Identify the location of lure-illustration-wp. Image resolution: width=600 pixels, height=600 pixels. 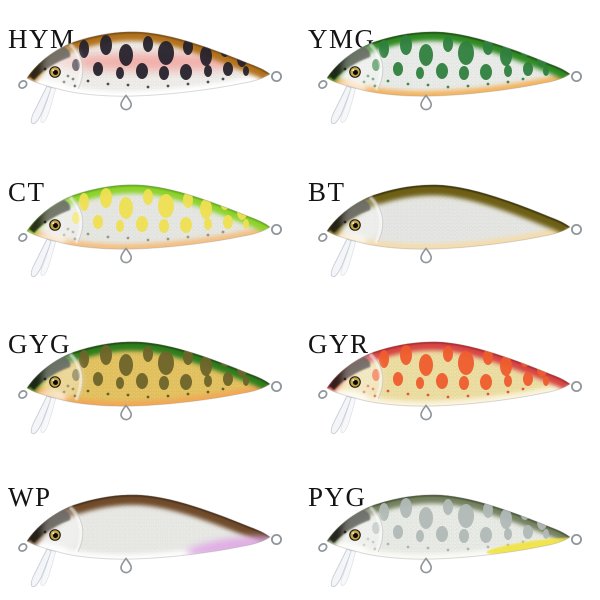
(150, 541).